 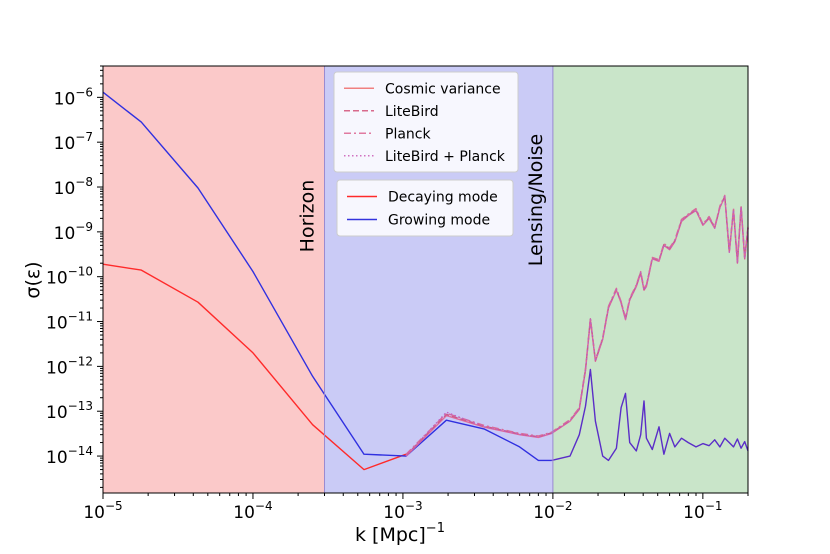 What do you see at coordinates (408, 134) in the screenshot?
I see `legend-label: Planck` at bounding box center [408, 134].